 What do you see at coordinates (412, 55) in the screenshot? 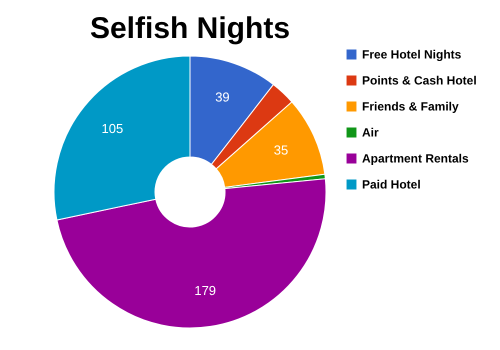
I see `legend-label: Free Hotel Nights` at bounding box center [412, 55].